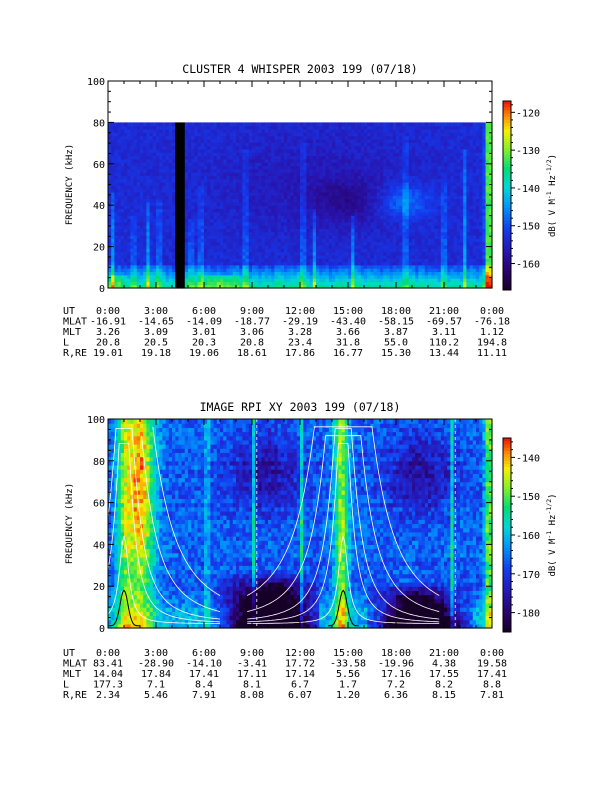 The image size is (600, 800). I want to click on ut-value: 0:00, so click(108, 653).